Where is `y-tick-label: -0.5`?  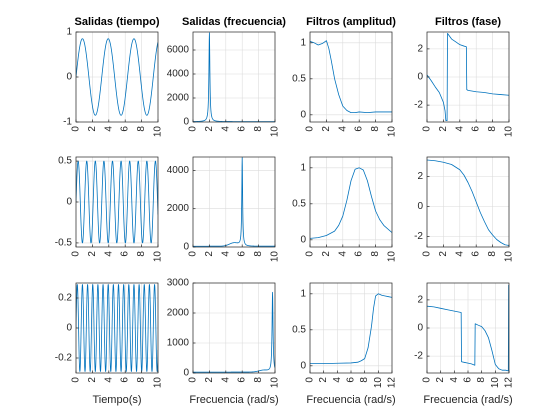 y-tick-label: -0.5 is located at coordinates (64, 242).